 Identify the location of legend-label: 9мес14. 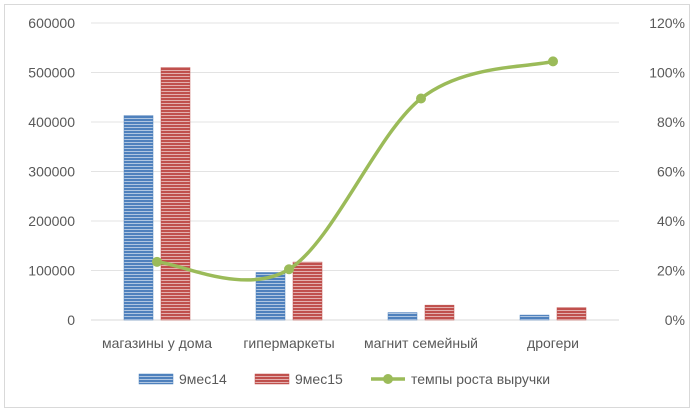
(203, 379).